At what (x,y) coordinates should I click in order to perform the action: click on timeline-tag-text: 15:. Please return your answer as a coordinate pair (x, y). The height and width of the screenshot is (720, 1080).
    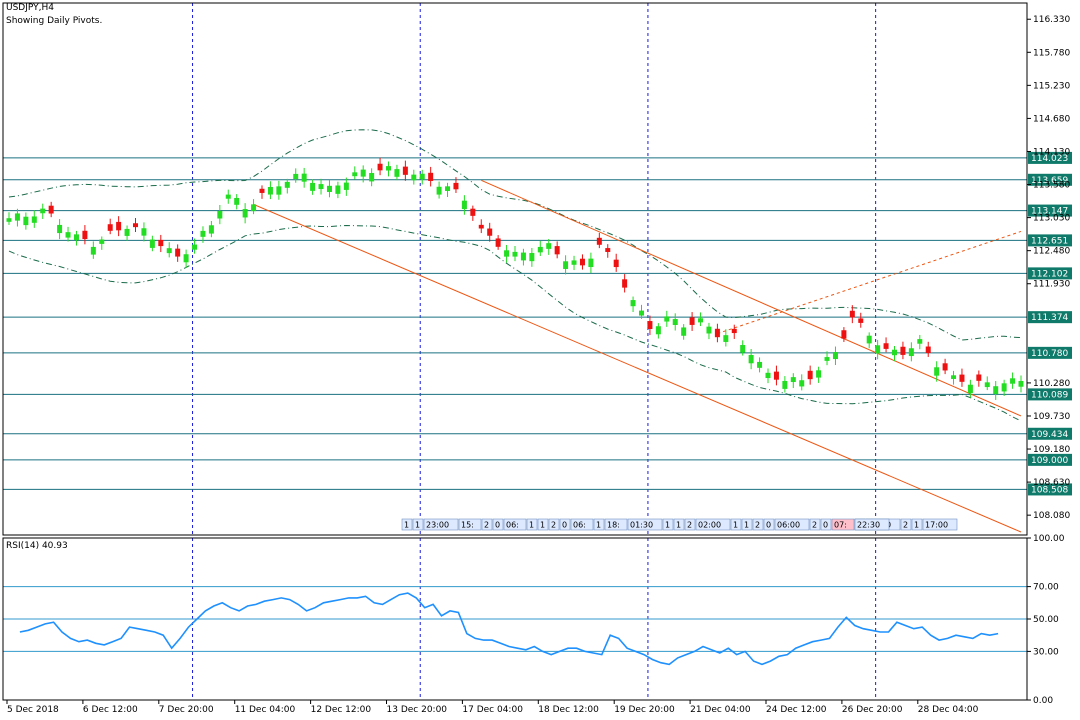
    Looking at the image, I should click on (467, 525).